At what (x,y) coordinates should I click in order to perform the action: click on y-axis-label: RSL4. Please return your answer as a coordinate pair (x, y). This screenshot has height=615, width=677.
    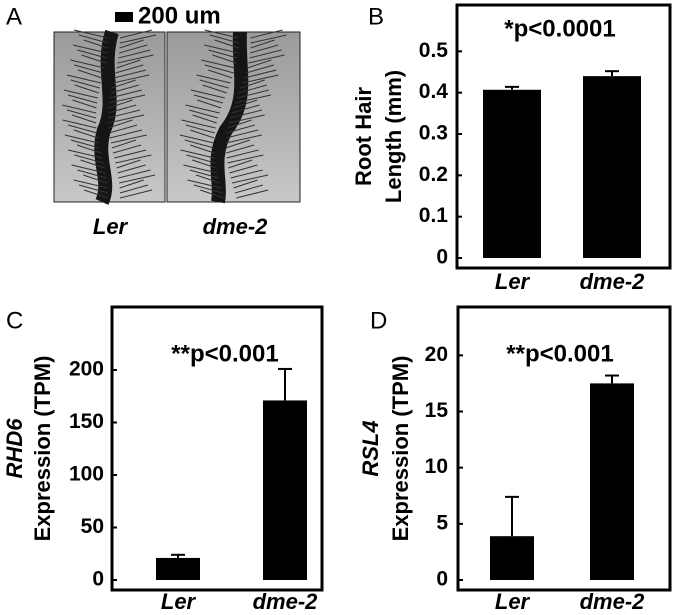
    Looking at the image, I should click on (370, 448).